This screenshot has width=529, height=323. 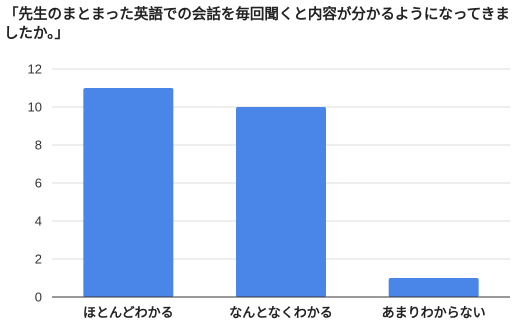 I want to click on chart-title: 「先生のまとまった英語での会話を毎回聞くと内容が分かるようになってきましたか。」, so click(x=257, y=24).